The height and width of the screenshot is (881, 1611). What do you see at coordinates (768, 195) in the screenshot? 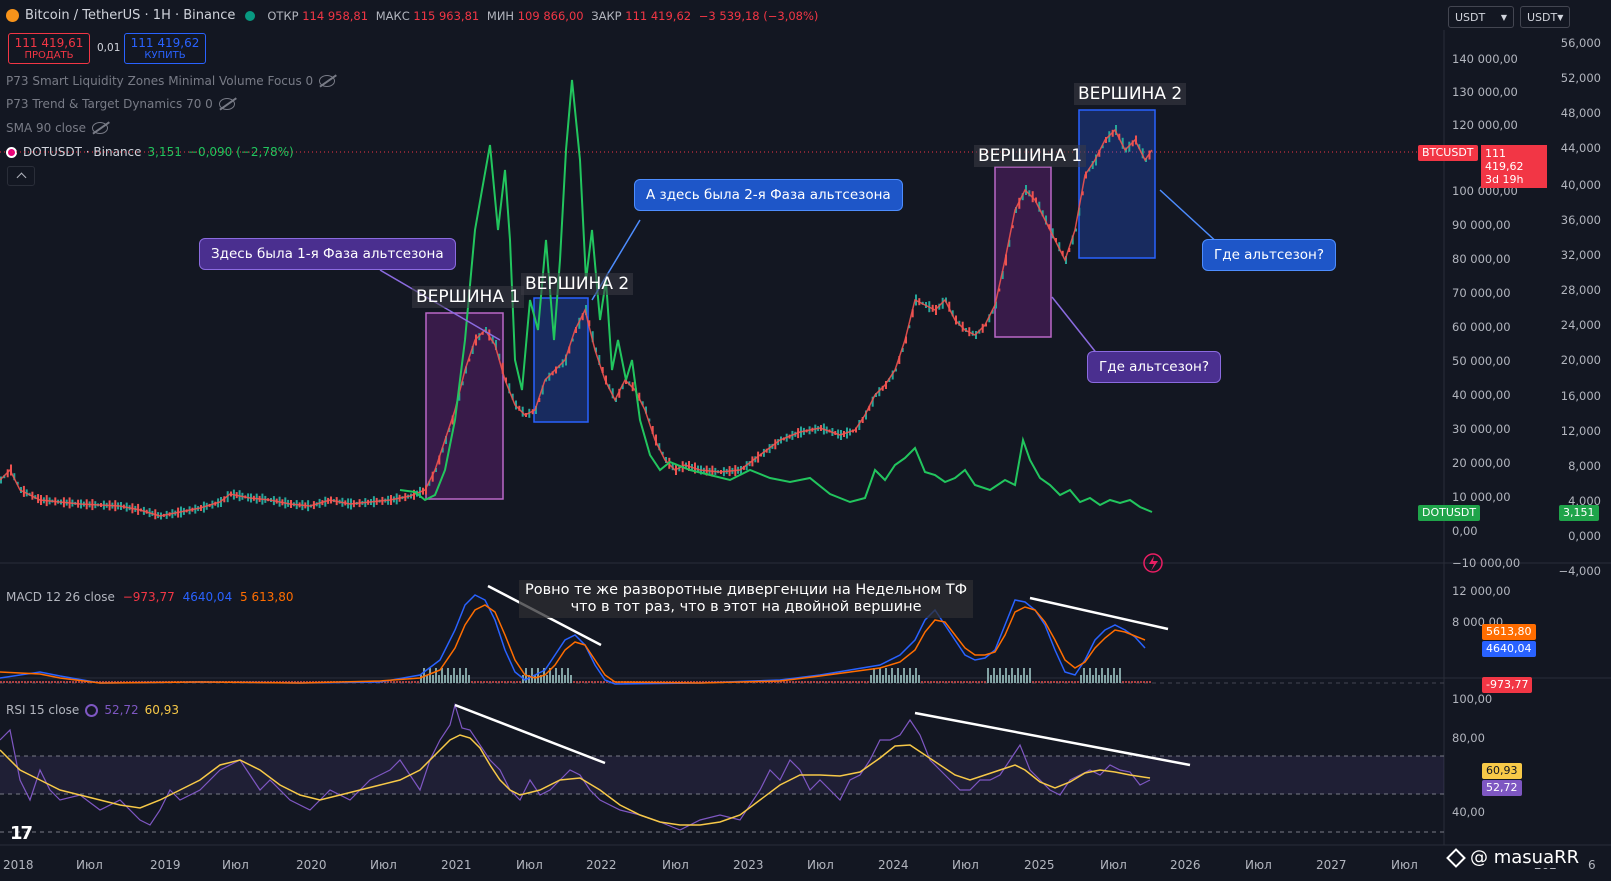
I see `phase2-callout: А здесь была 2-я Фаза альтсезона` at bounding box center [768, 195].